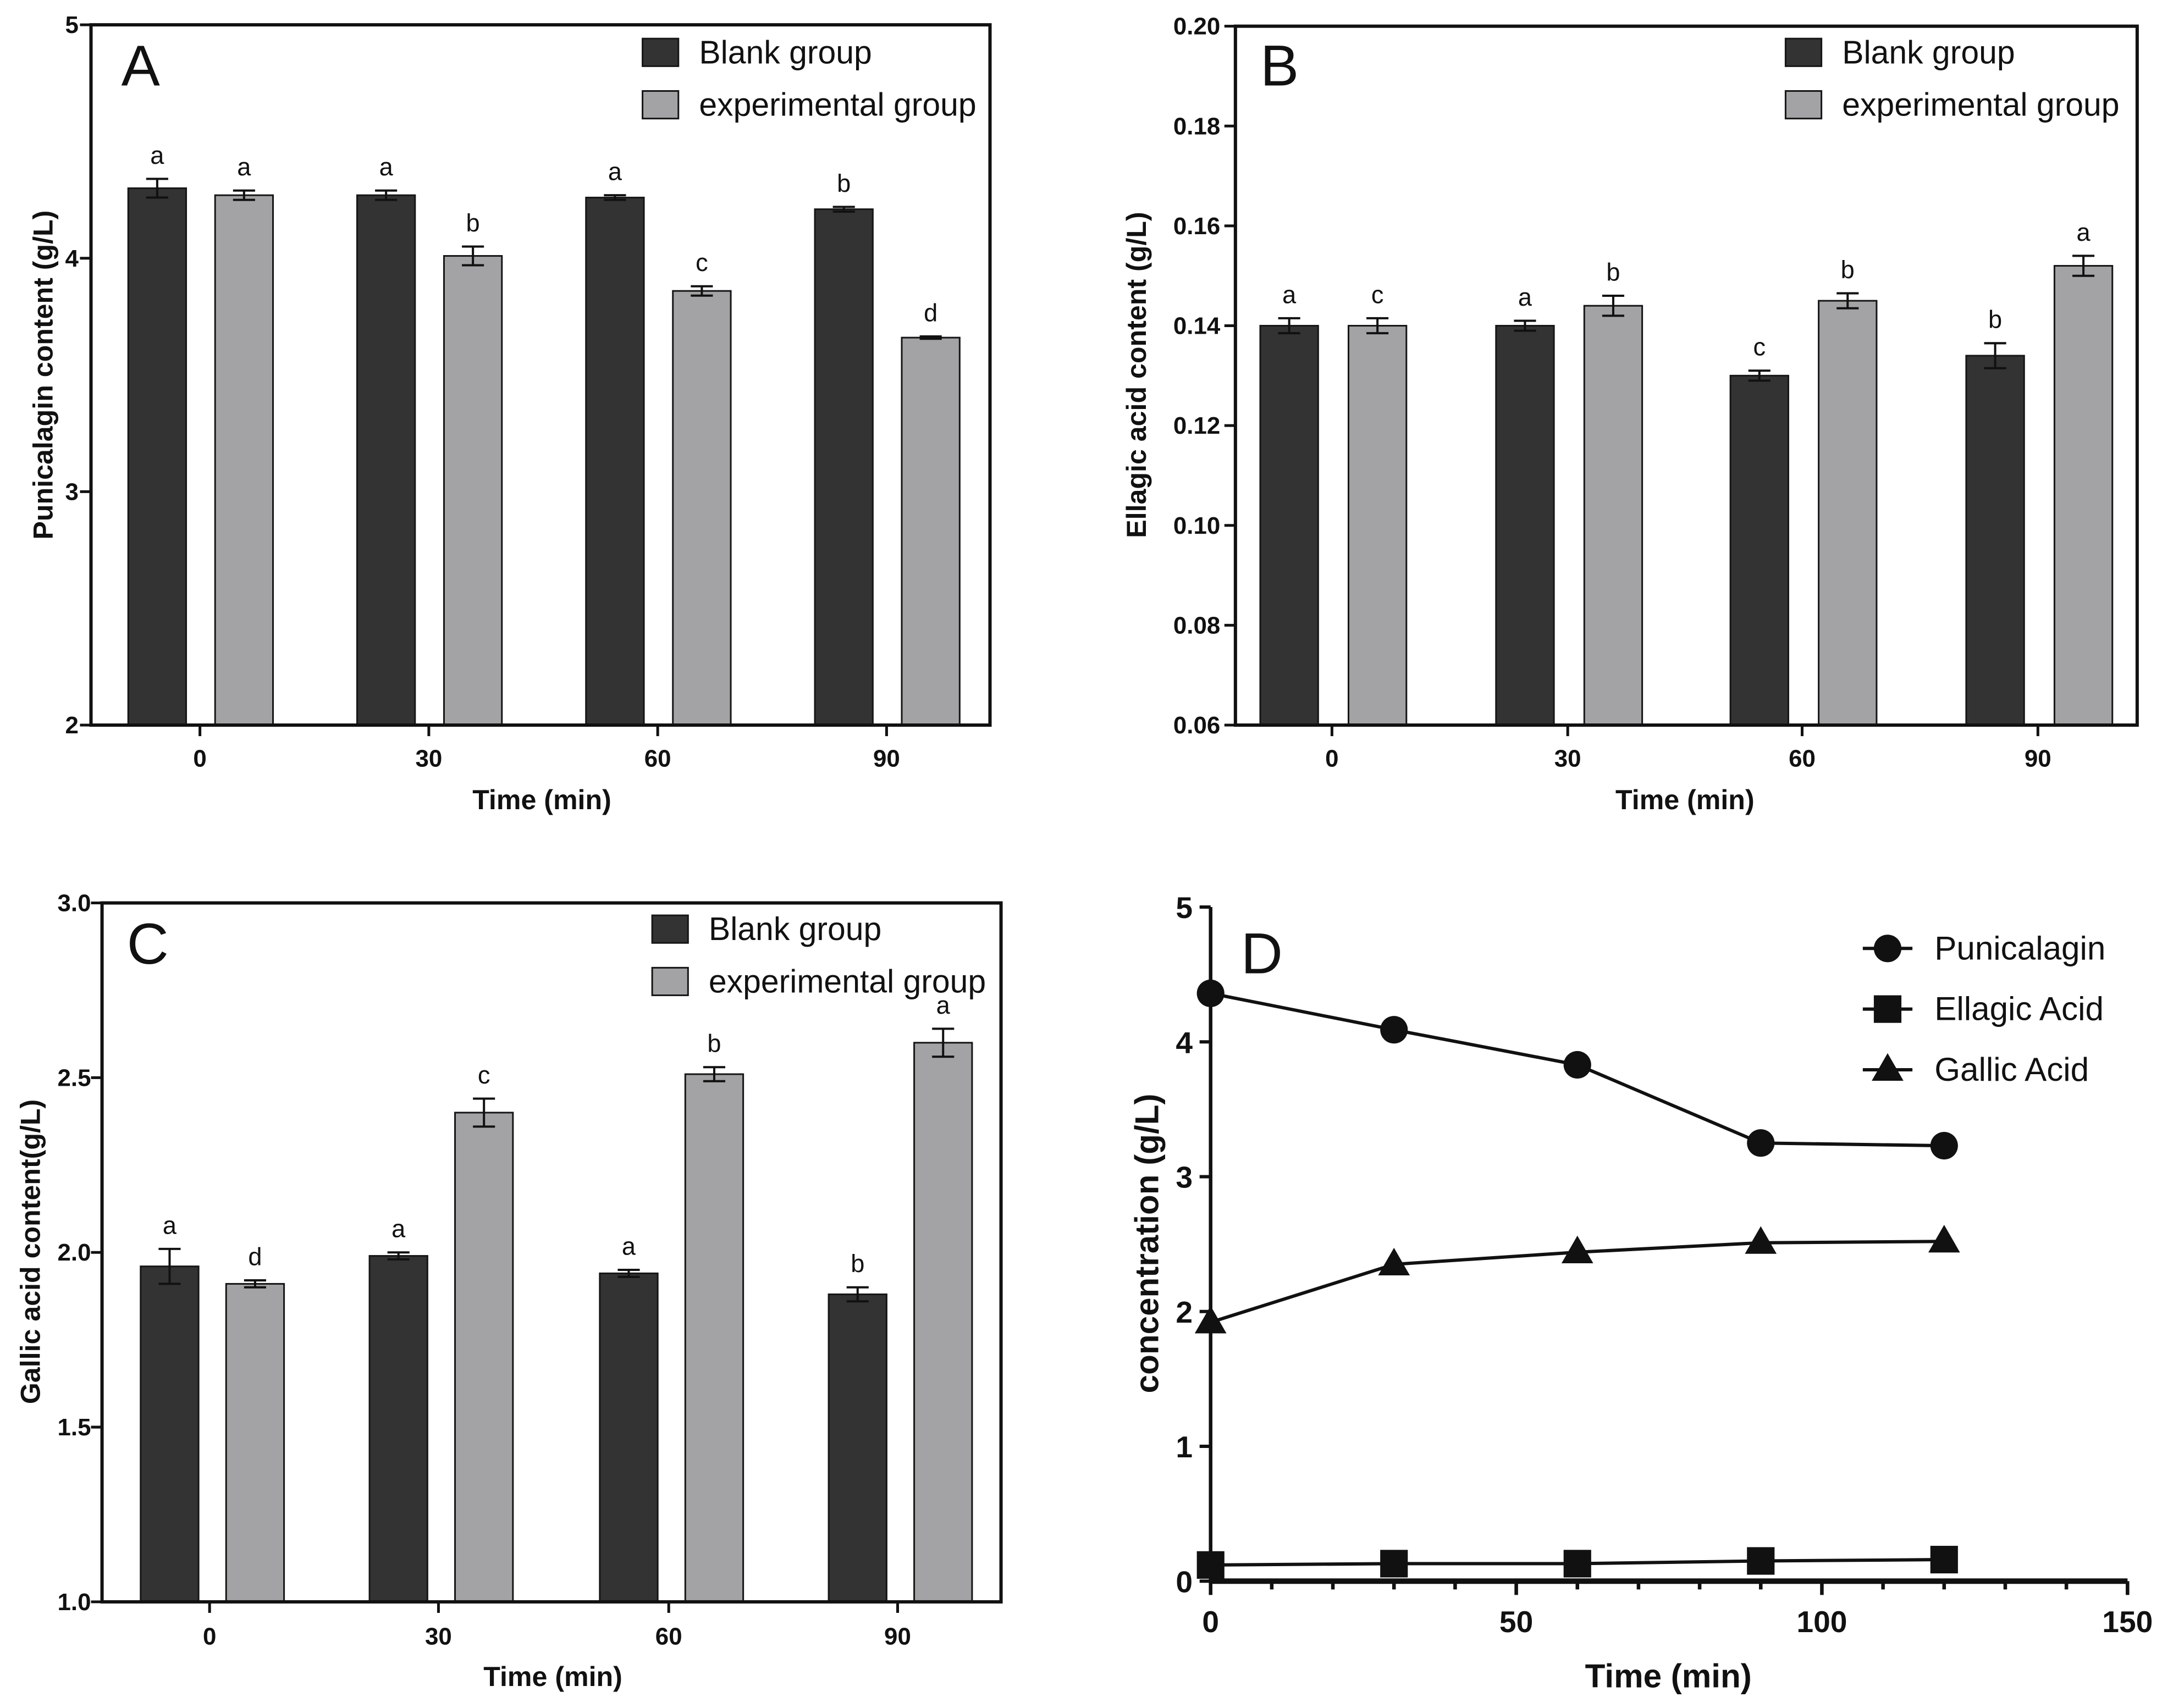  What do you see at coordinates (72, 491) in the screenshot?
I see `y-tick-label: 3` at bounding box center [72, 491].